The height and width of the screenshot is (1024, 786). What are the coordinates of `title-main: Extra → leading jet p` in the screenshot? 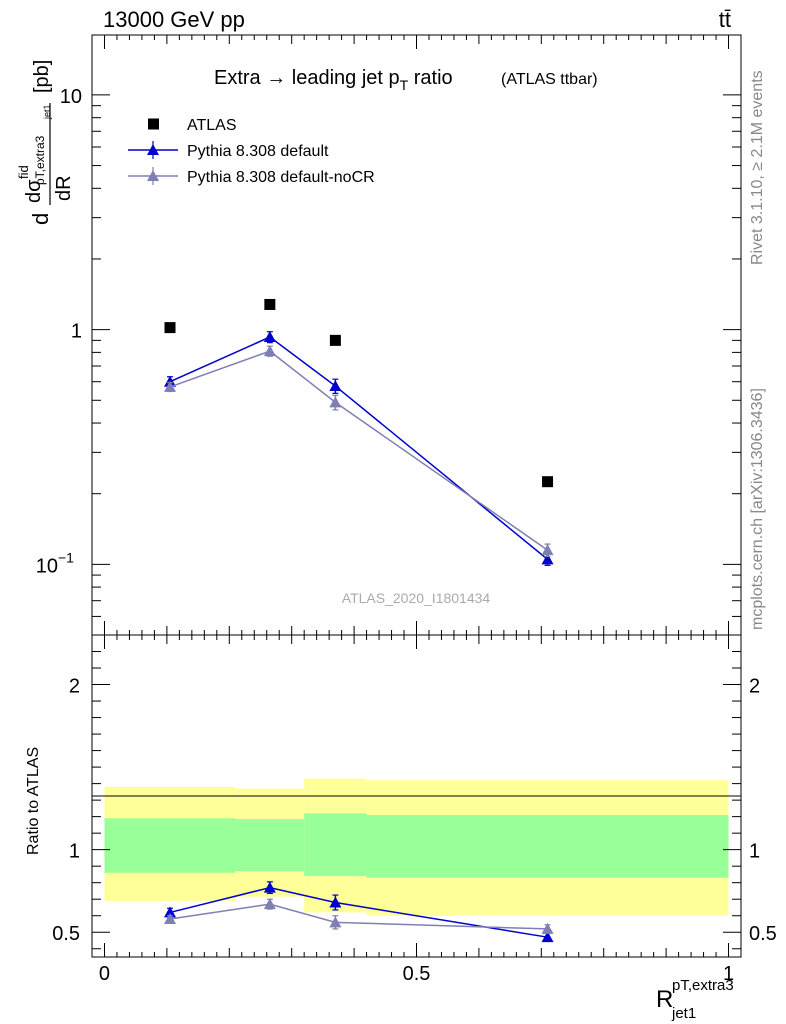 It's located at (307, 78).